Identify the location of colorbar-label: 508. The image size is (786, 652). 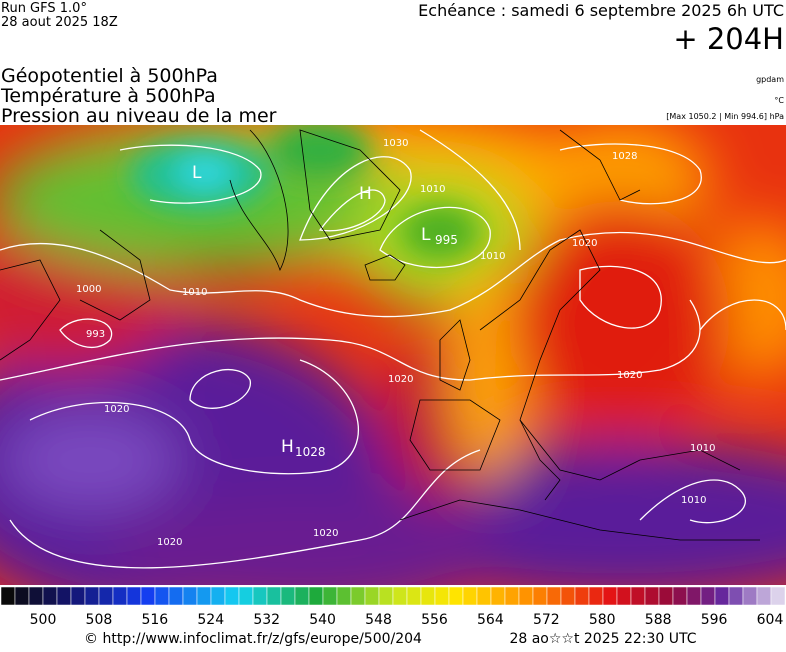
(99, 620).